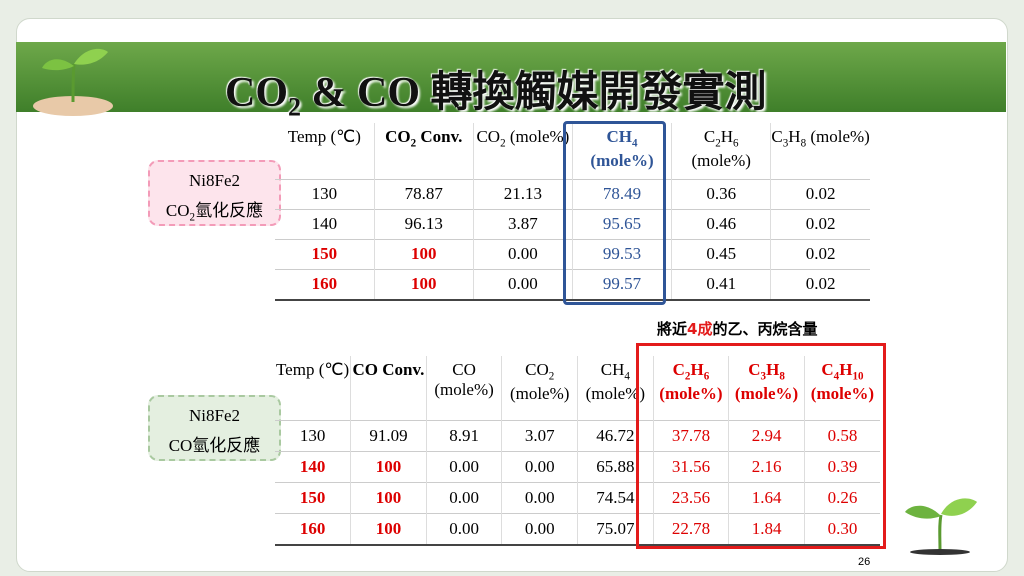  Describe the element at coordinates (615, 529) in the screenshot. I see `table-cell: 75.07` at that location.